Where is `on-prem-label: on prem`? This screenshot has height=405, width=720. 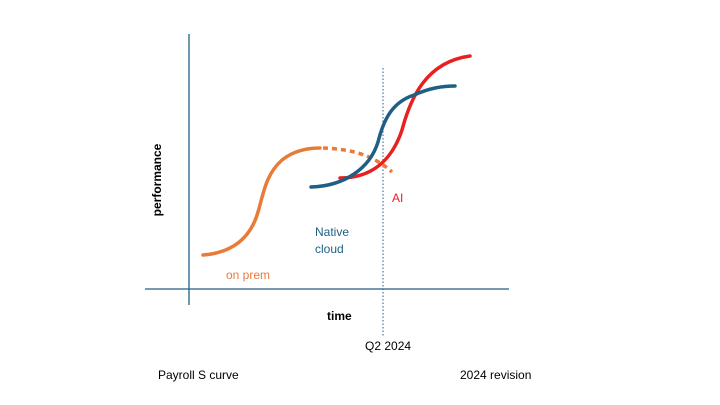
on-prem-label: on prem is located at coordinates (248, 275).